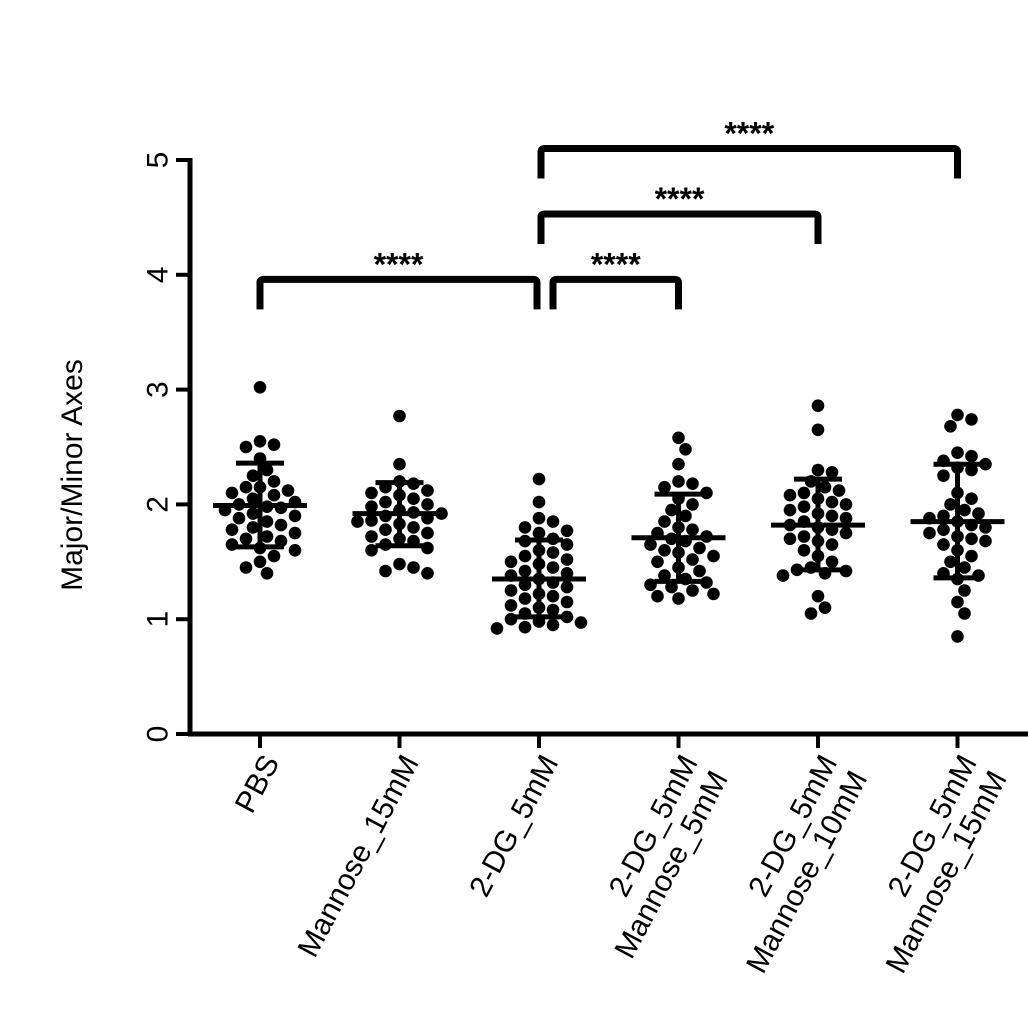 This screenshot has height=1029, width=1028. I want to click on x-tick-label-line: 2-DG_5mM, so click(514, 826).